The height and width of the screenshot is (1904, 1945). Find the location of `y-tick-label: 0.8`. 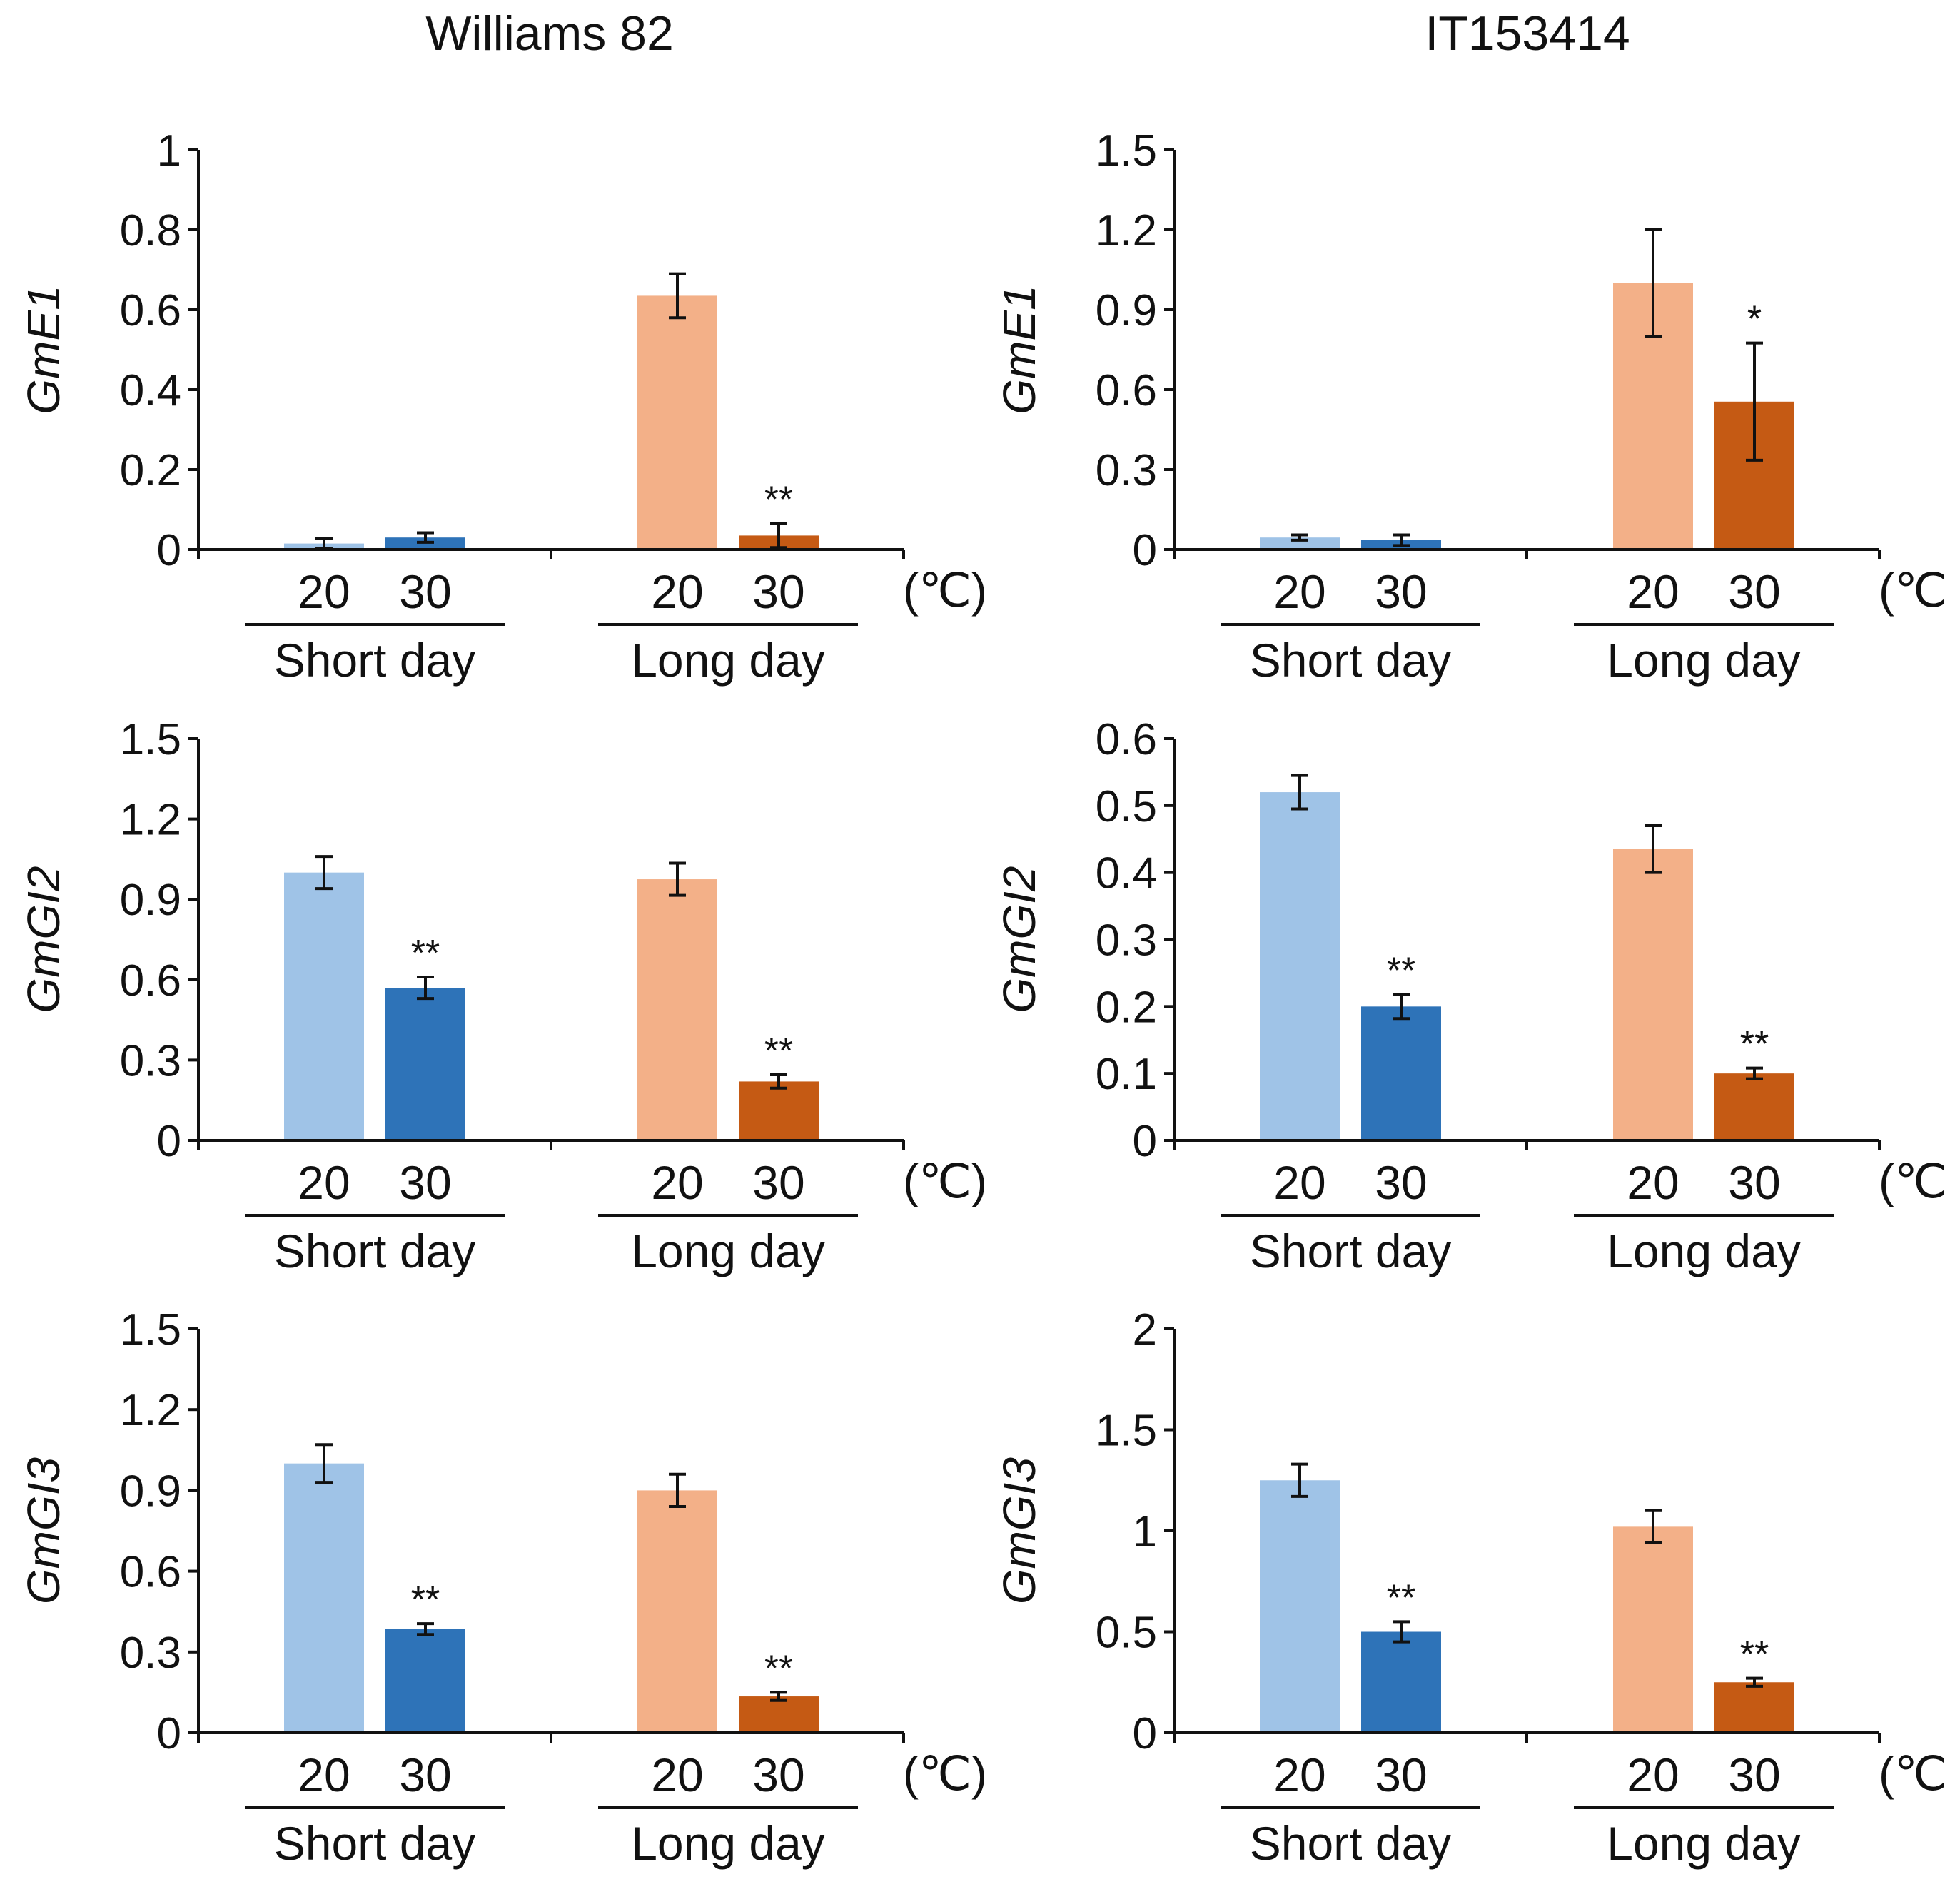

y-tick-label: 0.8 is located at coordinates (150, 230).